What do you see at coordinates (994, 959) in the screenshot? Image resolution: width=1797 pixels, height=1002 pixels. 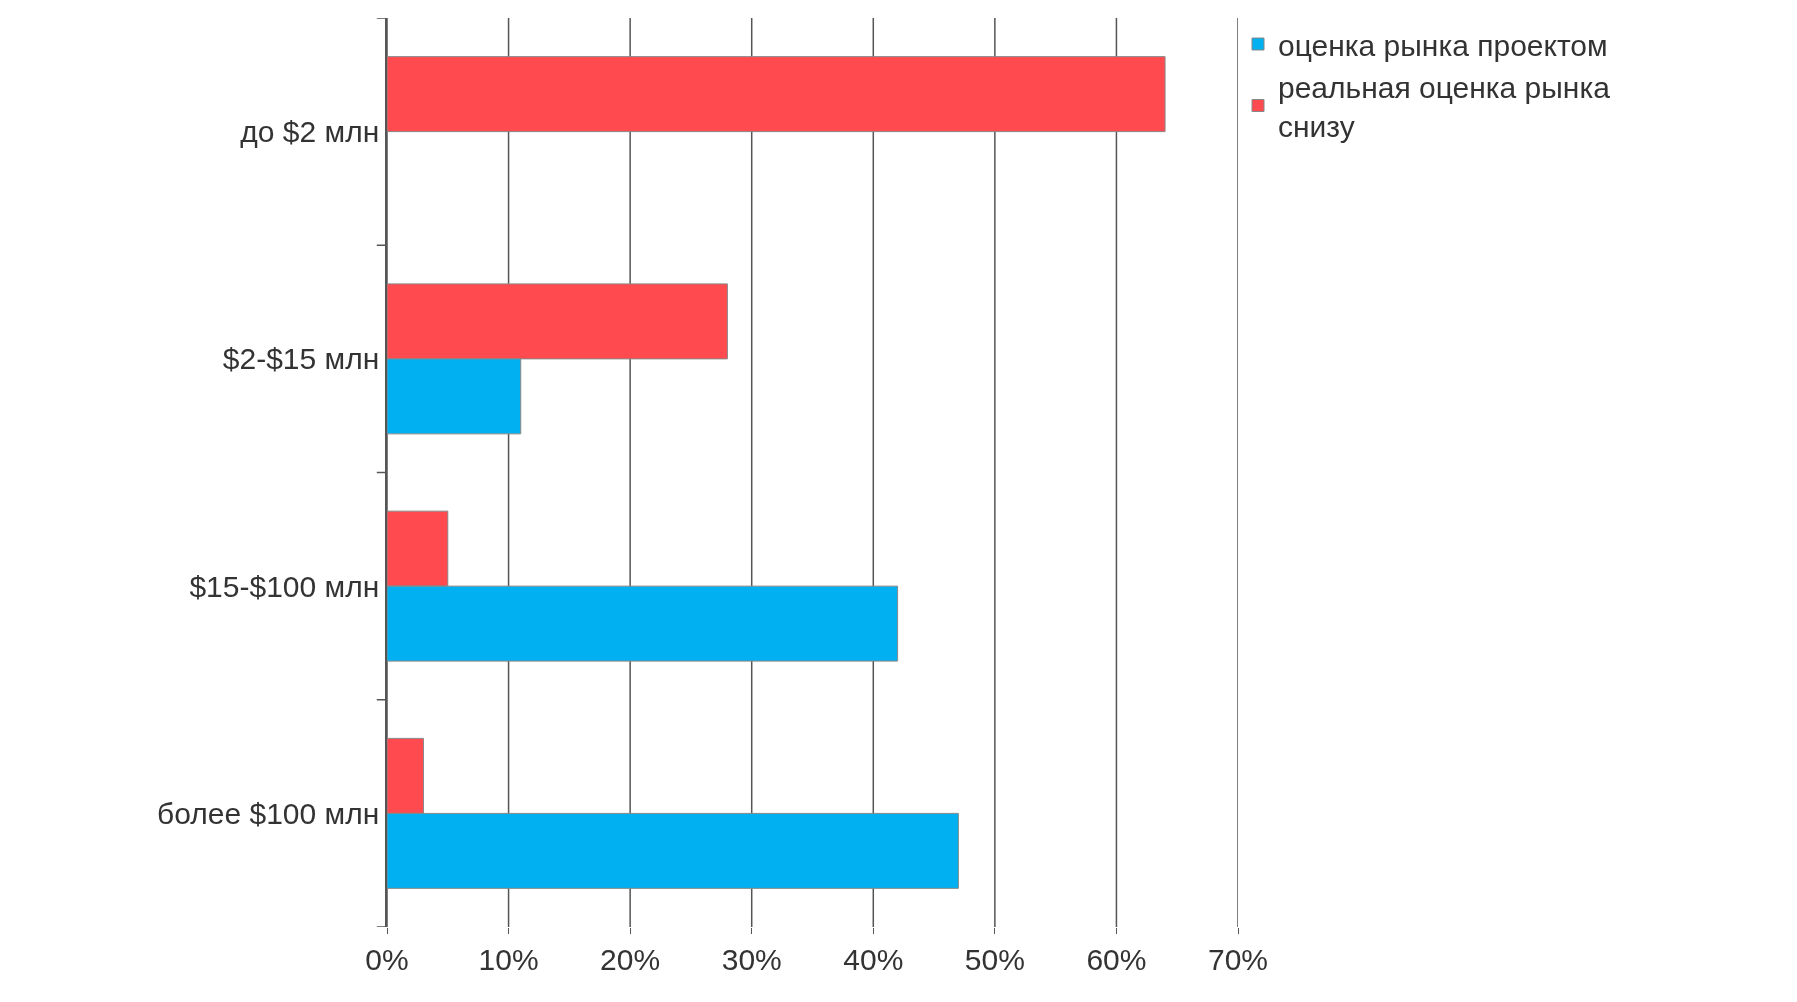 I see `x-tick-label: 50%` at bounding box center [994, 959].